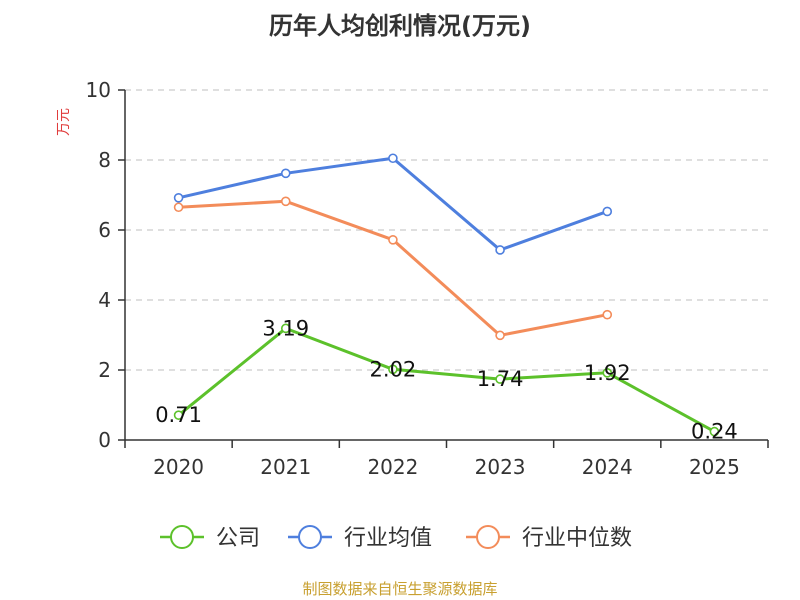 The image size is (800, 600). Describe the element at coordinates (64, 122) in the screenshot. I see `y-axis-label: 万元` at that location.